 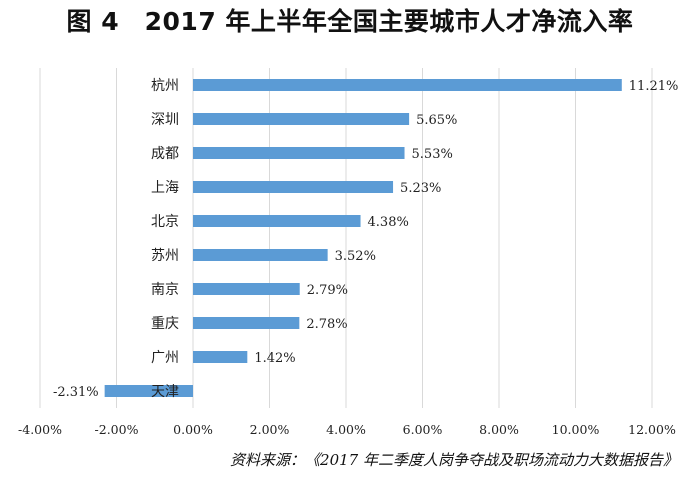 I want to click on x-tick-label: -4.00%, so click(x=40, y=429).